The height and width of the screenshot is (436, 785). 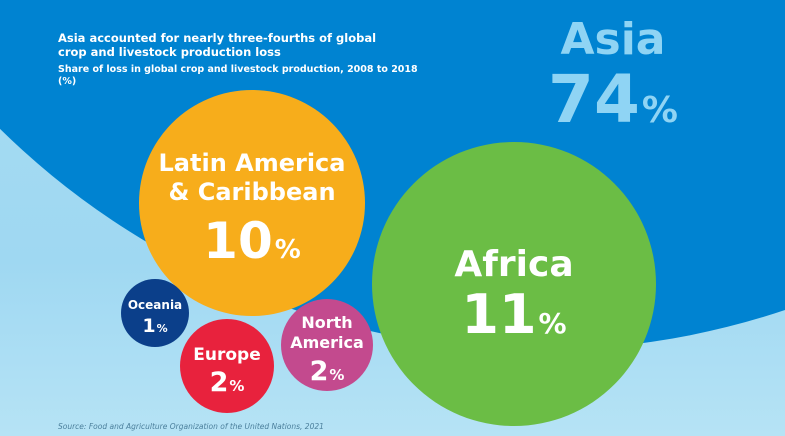 I want to click on africa-value-unit: %, so click(x=553, y=323).